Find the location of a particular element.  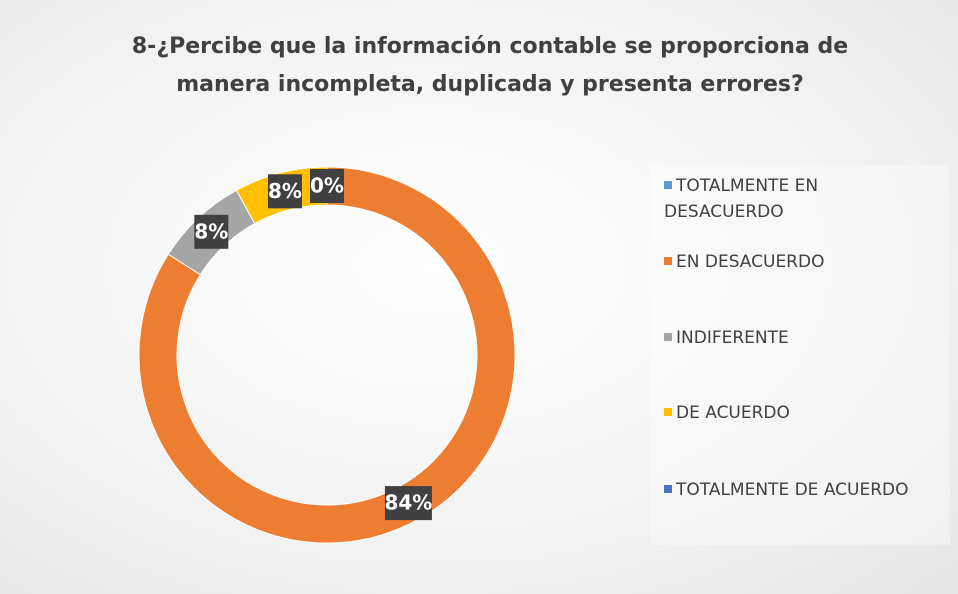

legend-label: TOTALMENTE EN DESACUERDO is located at coordinates (741, 199).